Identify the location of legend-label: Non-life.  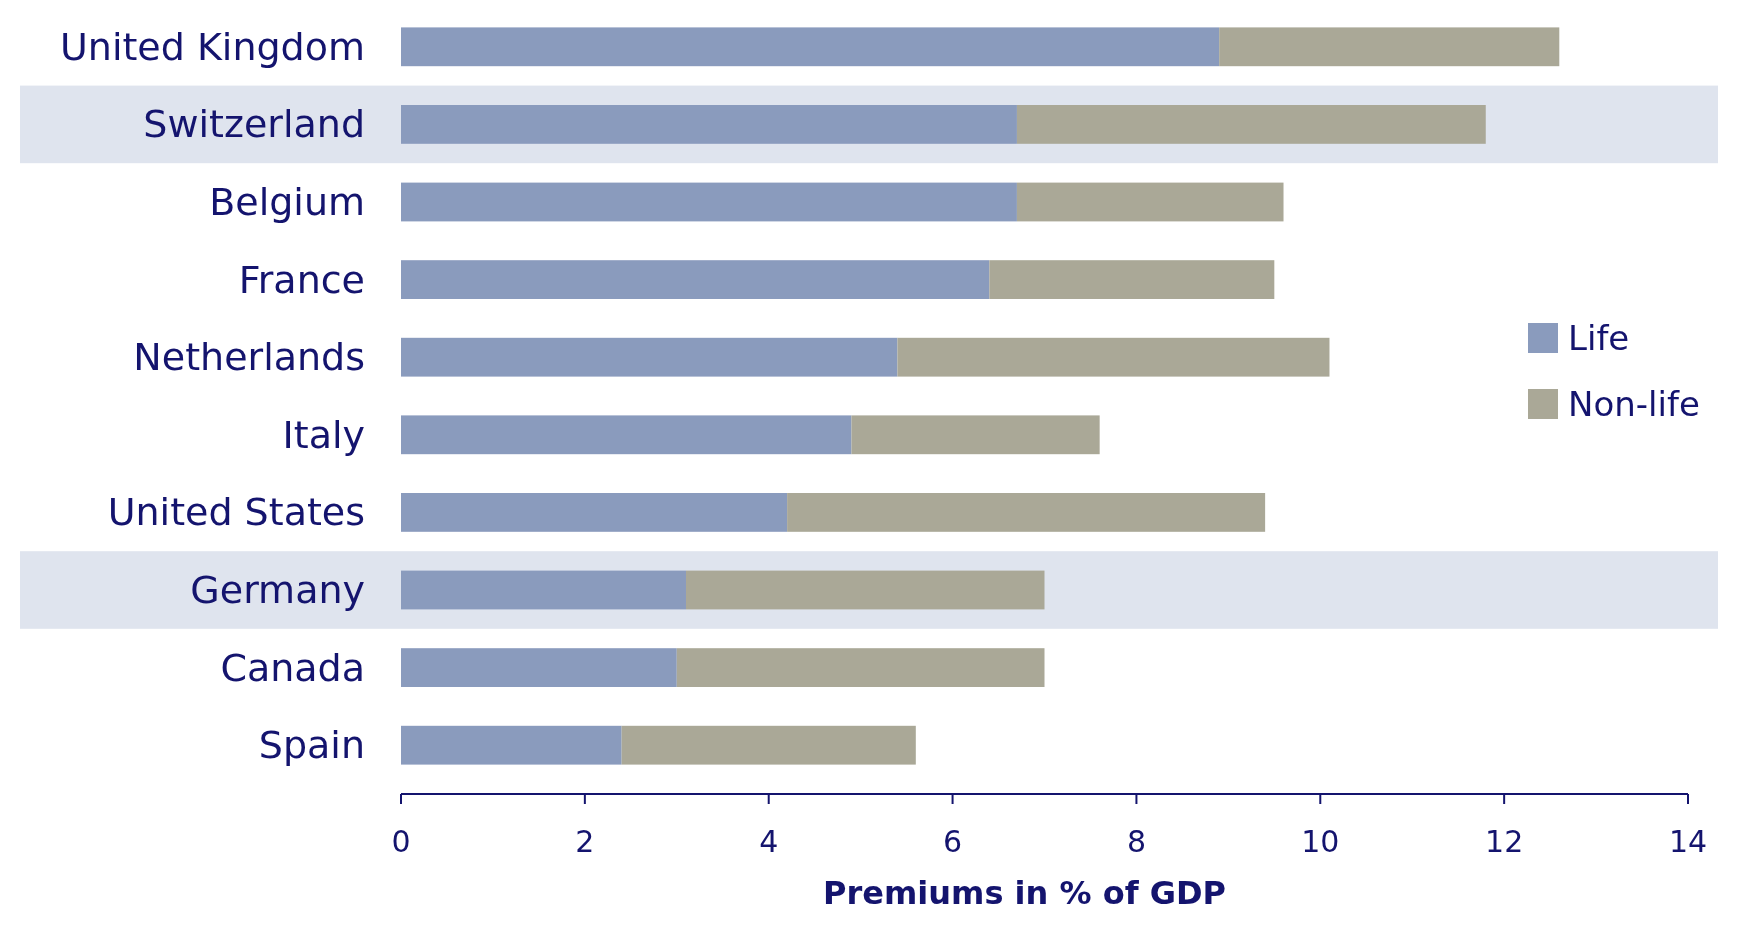
(1634, 404).